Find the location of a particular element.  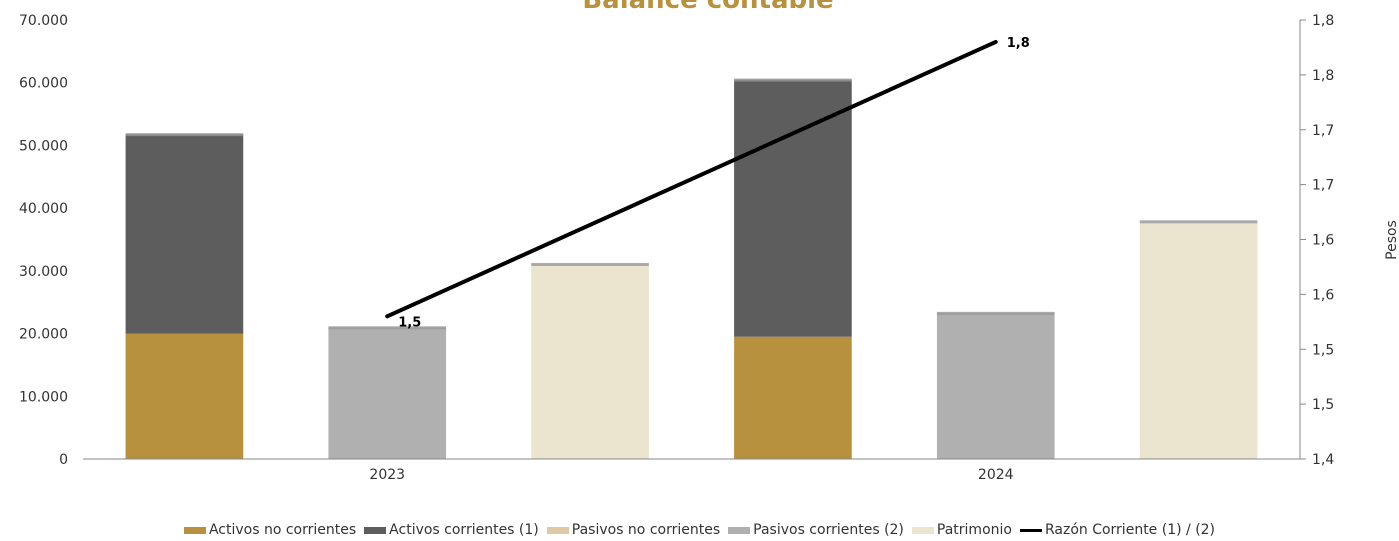

y-left-tick-label: 70.000 is located at coordinates (43, 21).